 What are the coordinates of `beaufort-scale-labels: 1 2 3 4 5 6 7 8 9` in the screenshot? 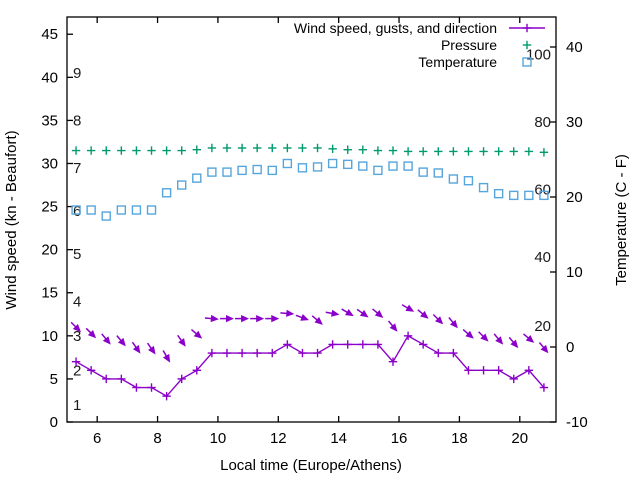 It's located at (77, 239).